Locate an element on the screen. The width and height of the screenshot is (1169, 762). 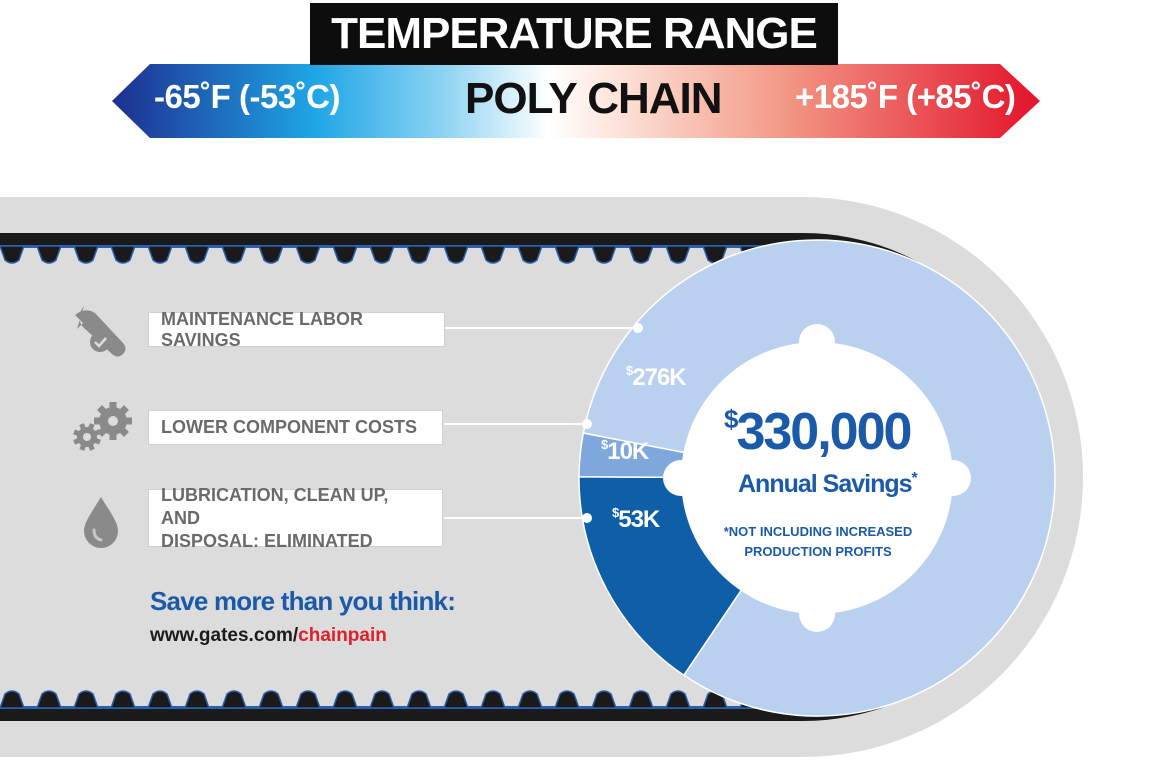
slice-label-maintenance: $276K is located at coordinates (656, 377).